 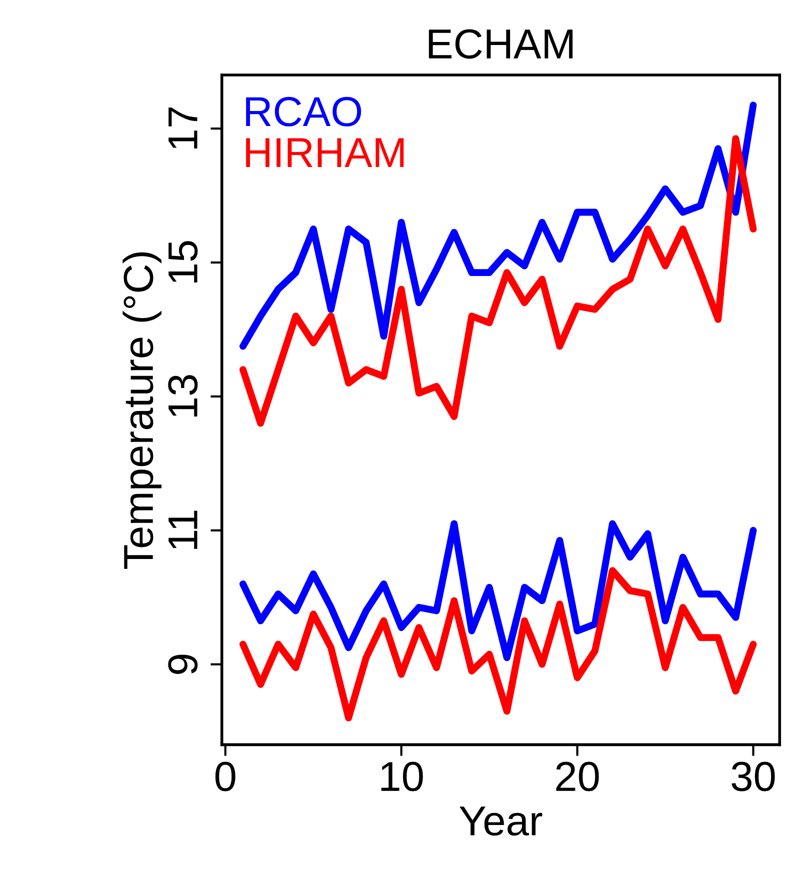 What do you see at coordinates (304, 111) in the screenshot?
I see `text: RCAO` at bounding box center [304, 111].